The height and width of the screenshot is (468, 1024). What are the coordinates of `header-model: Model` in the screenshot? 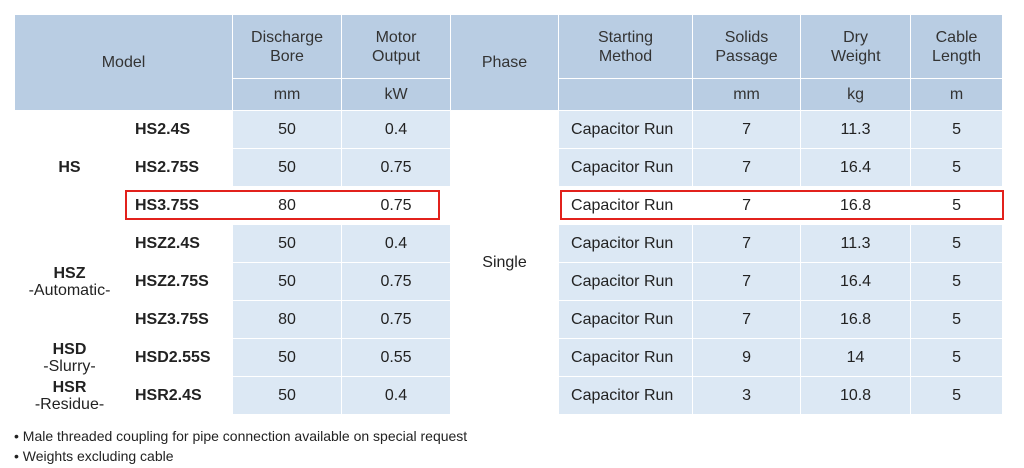 It's located at (123, 62).